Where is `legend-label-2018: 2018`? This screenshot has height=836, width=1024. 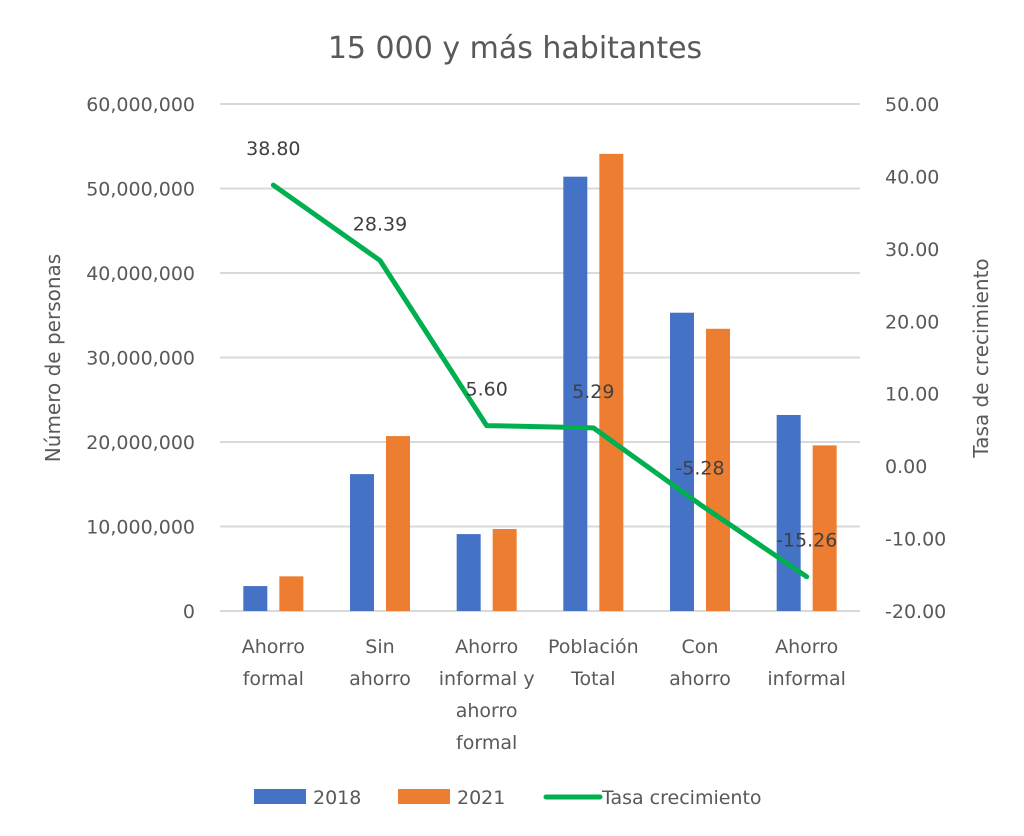
legend-label-2018: 2018 is located at coordinates (337, 798).